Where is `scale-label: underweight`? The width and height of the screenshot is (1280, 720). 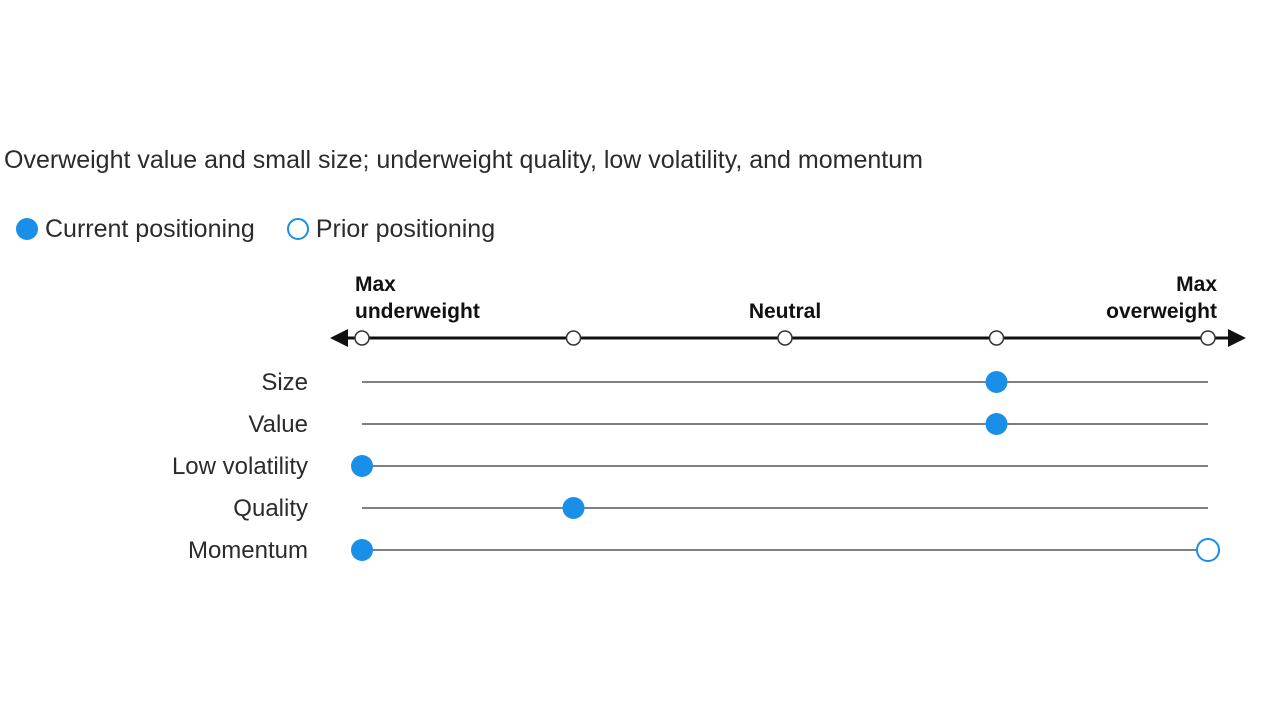
scale-label: underweight is located at coordinates (417, 311).